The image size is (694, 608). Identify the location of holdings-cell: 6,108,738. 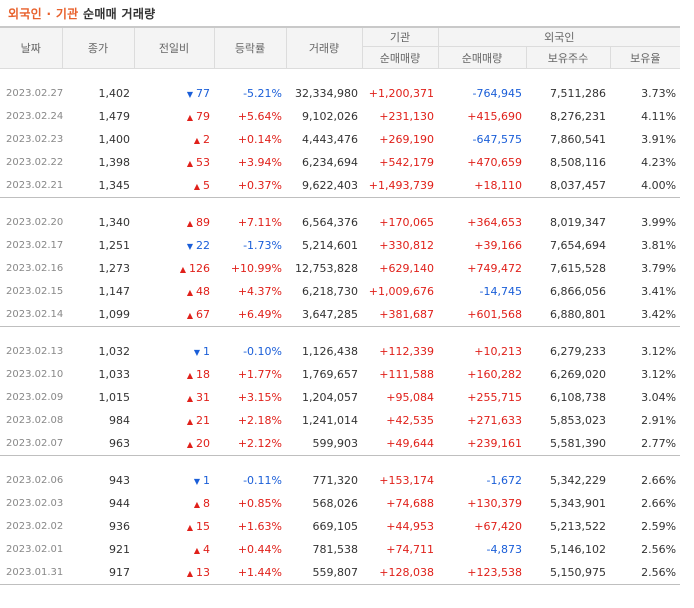
(578, 397).